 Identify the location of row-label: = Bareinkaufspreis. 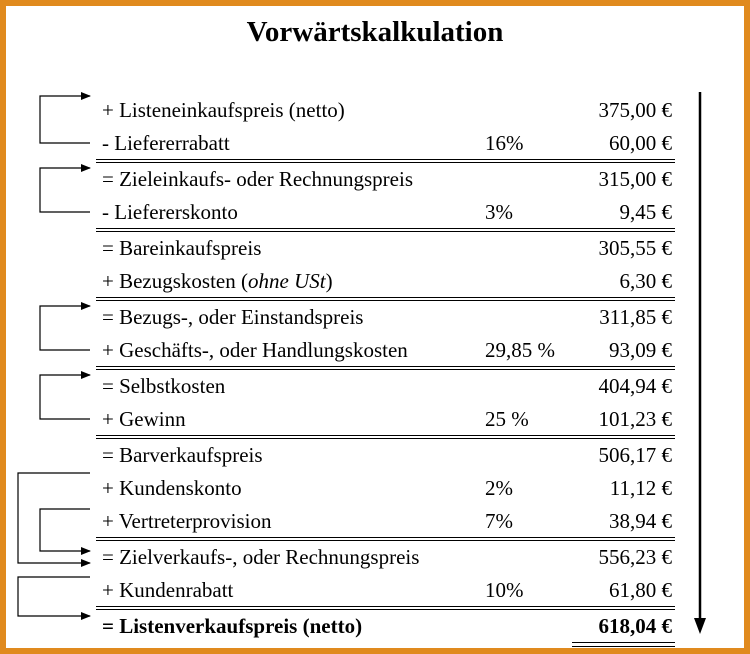
(182, 248).